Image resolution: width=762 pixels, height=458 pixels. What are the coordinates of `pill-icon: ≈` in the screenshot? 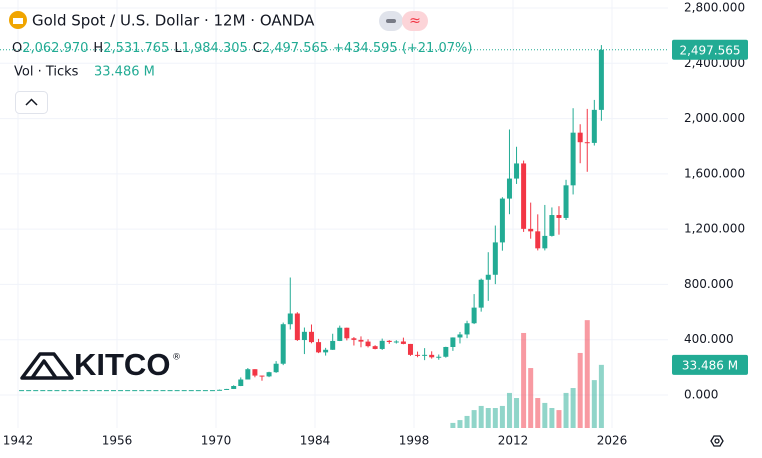 It's located at (415, 21).